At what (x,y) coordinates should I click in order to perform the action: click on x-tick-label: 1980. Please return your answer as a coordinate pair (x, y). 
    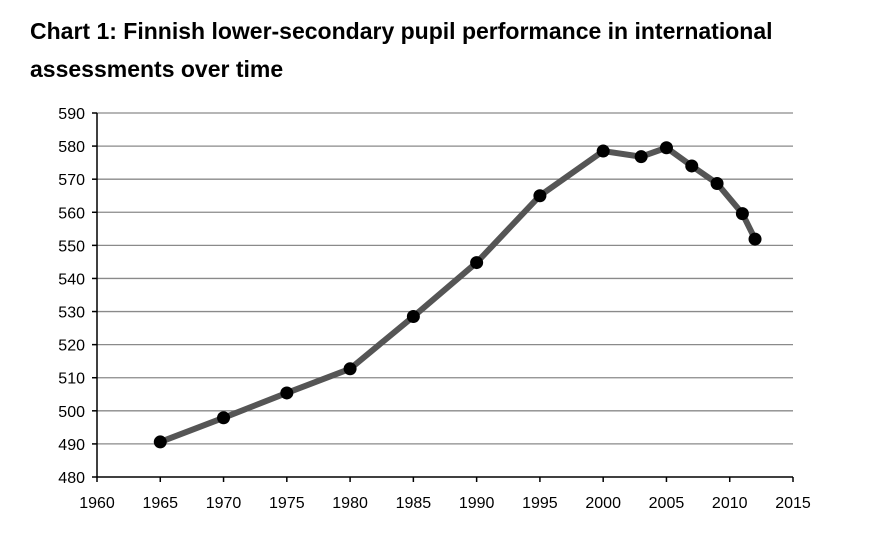
    Looking at the image, I should click on (350, 503).